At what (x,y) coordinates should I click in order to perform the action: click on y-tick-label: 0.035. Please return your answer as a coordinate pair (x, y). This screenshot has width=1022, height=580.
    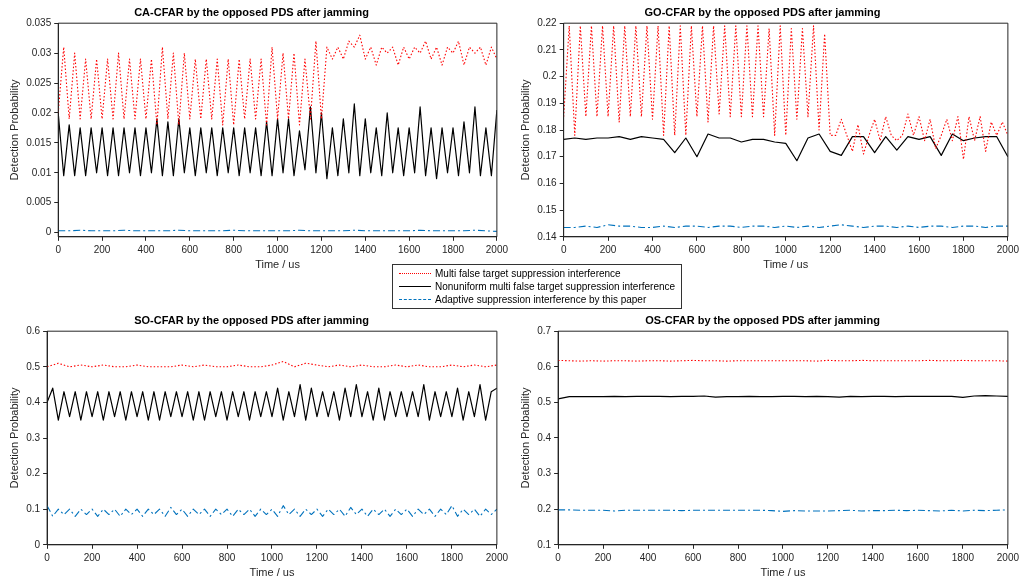
    Looking at the image, I should click on (39, 22).